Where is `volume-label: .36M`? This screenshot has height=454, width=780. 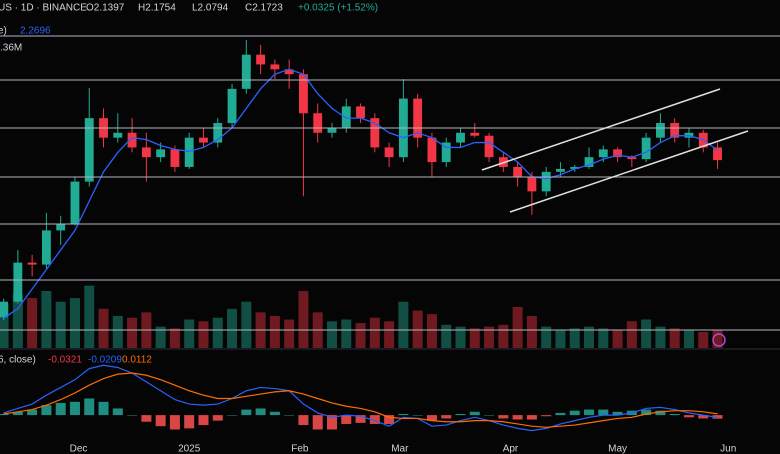 volume-label: .36M is located at coordinates (11, 48).